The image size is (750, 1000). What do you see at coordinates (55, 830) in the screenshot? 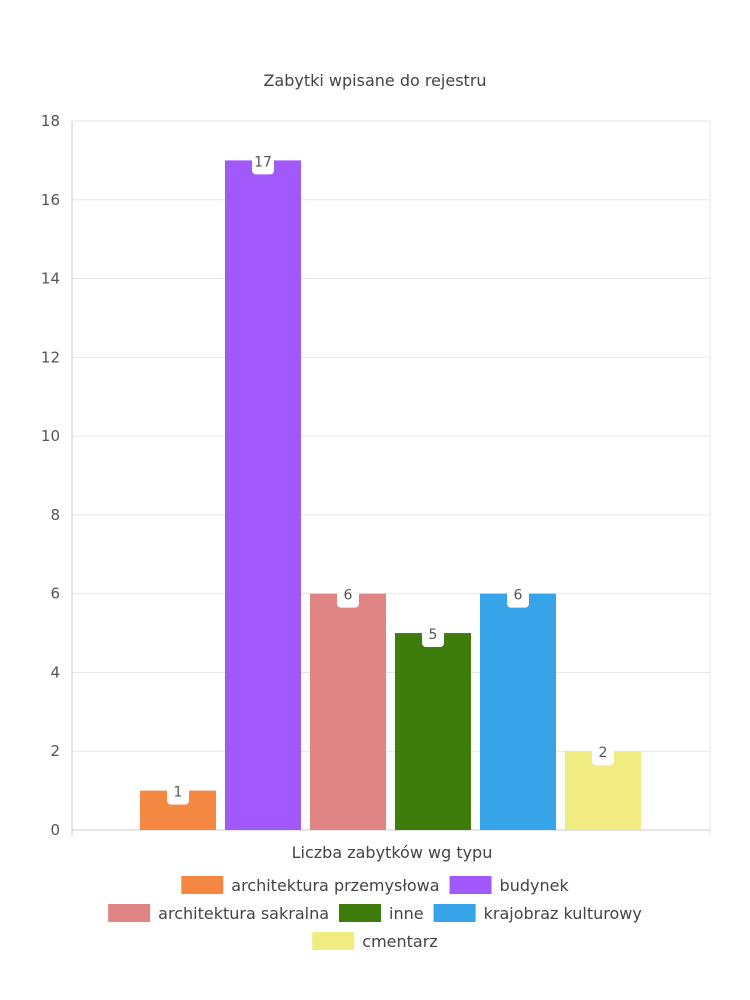
I see `y-tick-label: 0` at bounding box center [55, 830].